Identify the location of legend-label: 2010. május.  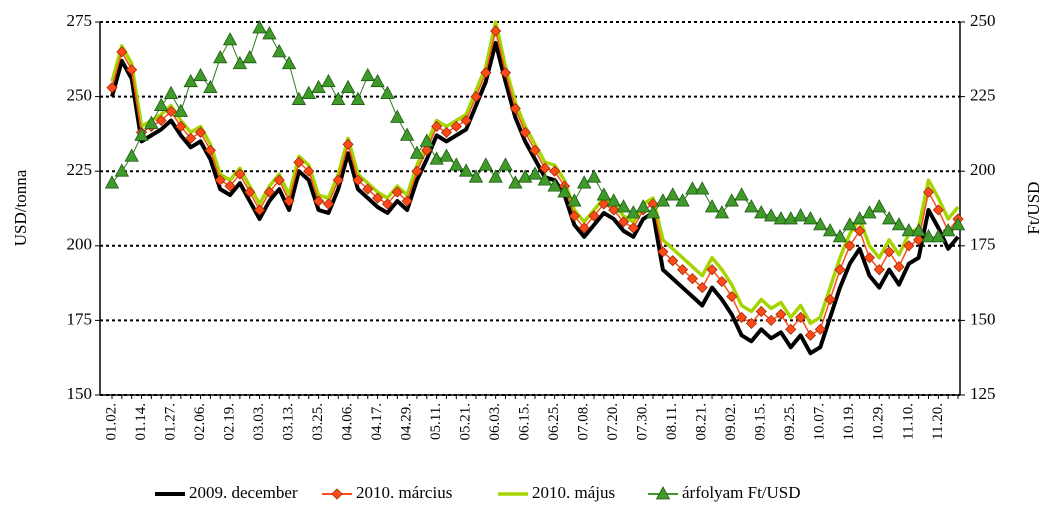
(573, 492).